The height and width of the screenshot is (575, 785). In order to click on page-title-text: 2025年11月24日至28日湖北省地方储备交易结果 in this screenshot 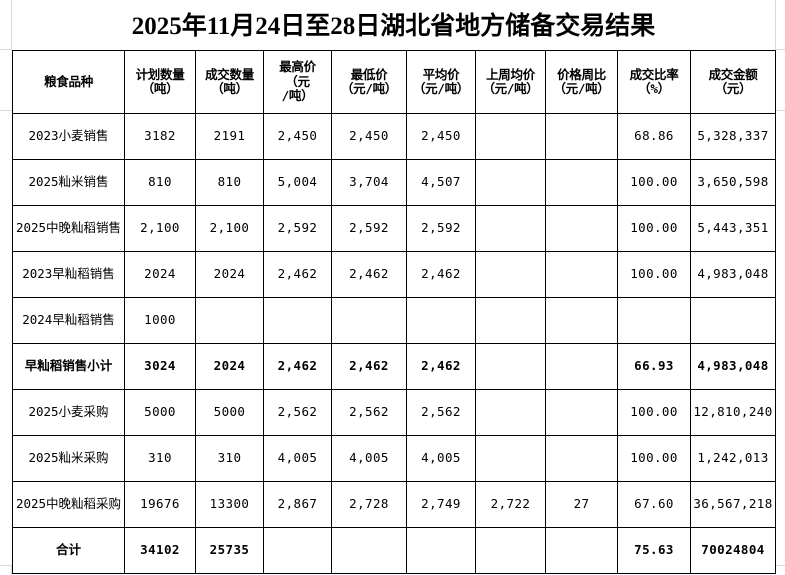, I will do `click(393, 26)`.